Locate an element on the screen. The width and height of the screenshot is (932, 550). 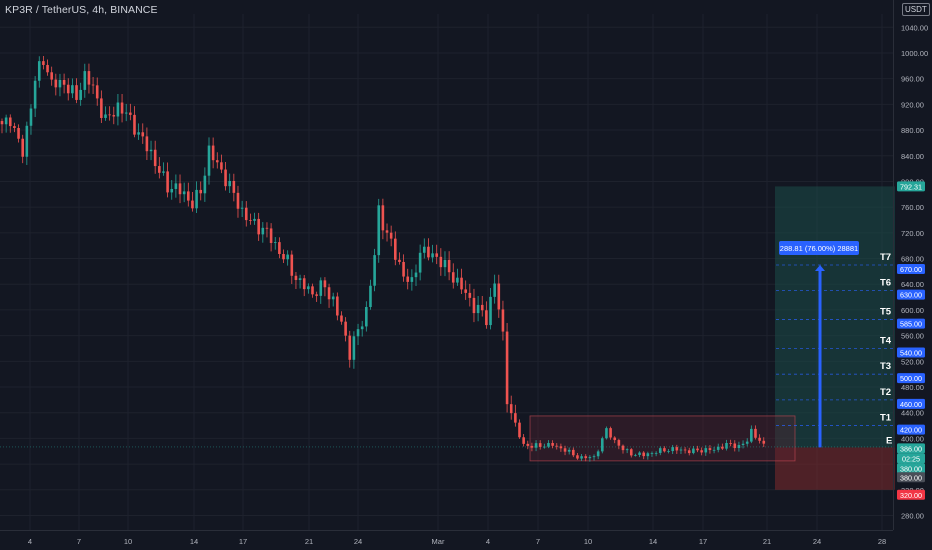
target-levels: T1 T2 T3 T4 T5 T6 T7 E is located at coordinates (834, 349).